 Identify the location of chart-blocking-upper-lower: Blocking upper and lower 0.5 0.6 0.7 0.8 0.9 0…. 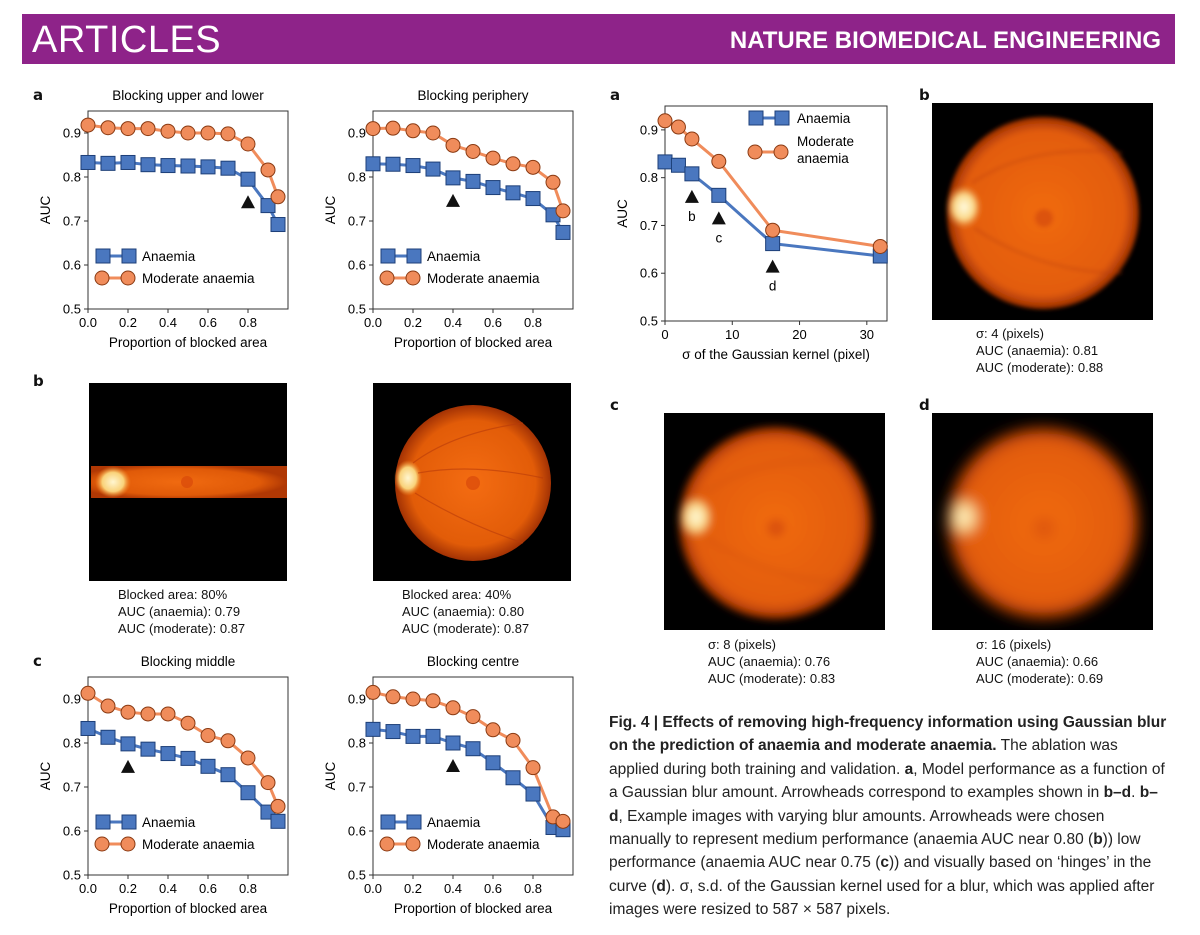
(164, 228).